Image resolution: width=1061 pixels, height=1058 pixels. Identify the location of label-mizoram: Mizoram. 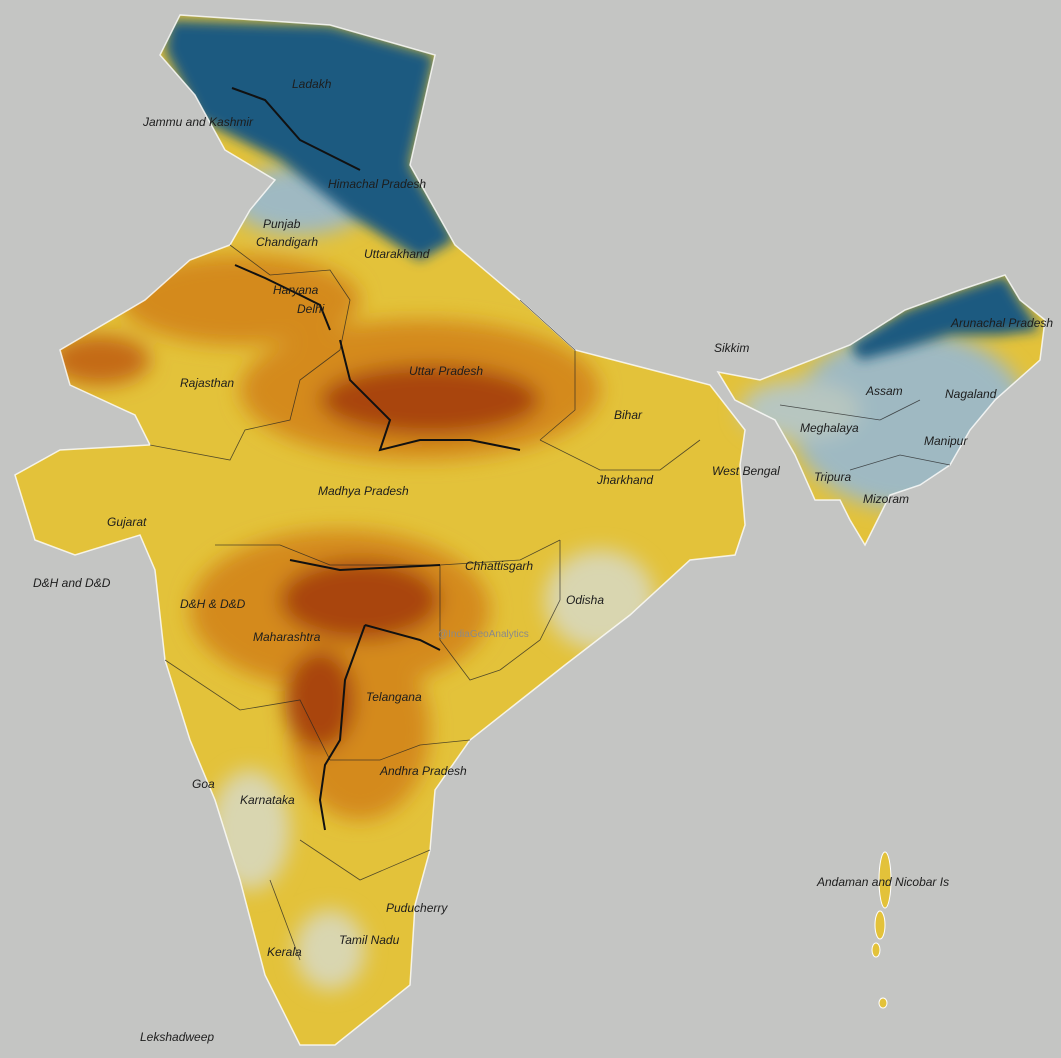
(886, 499).